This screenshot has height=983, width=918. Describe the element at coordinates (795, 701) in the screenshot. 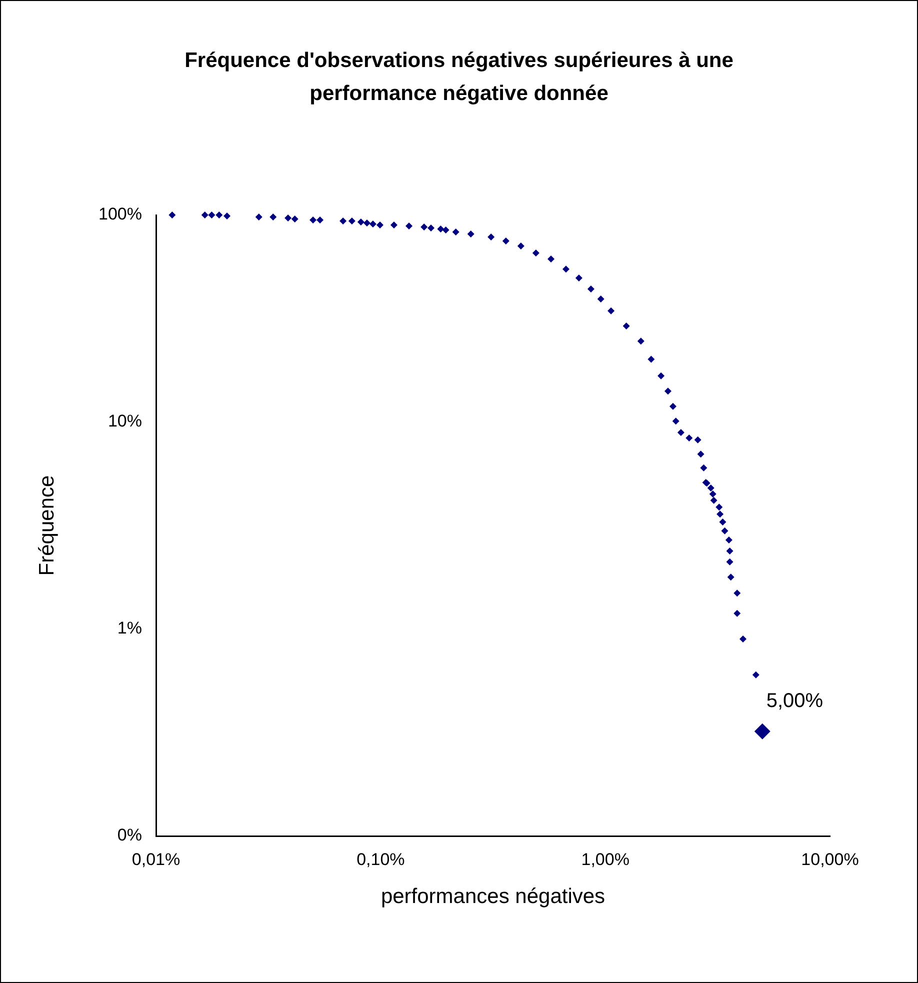

I see `annotation: 5,00%` at that location.